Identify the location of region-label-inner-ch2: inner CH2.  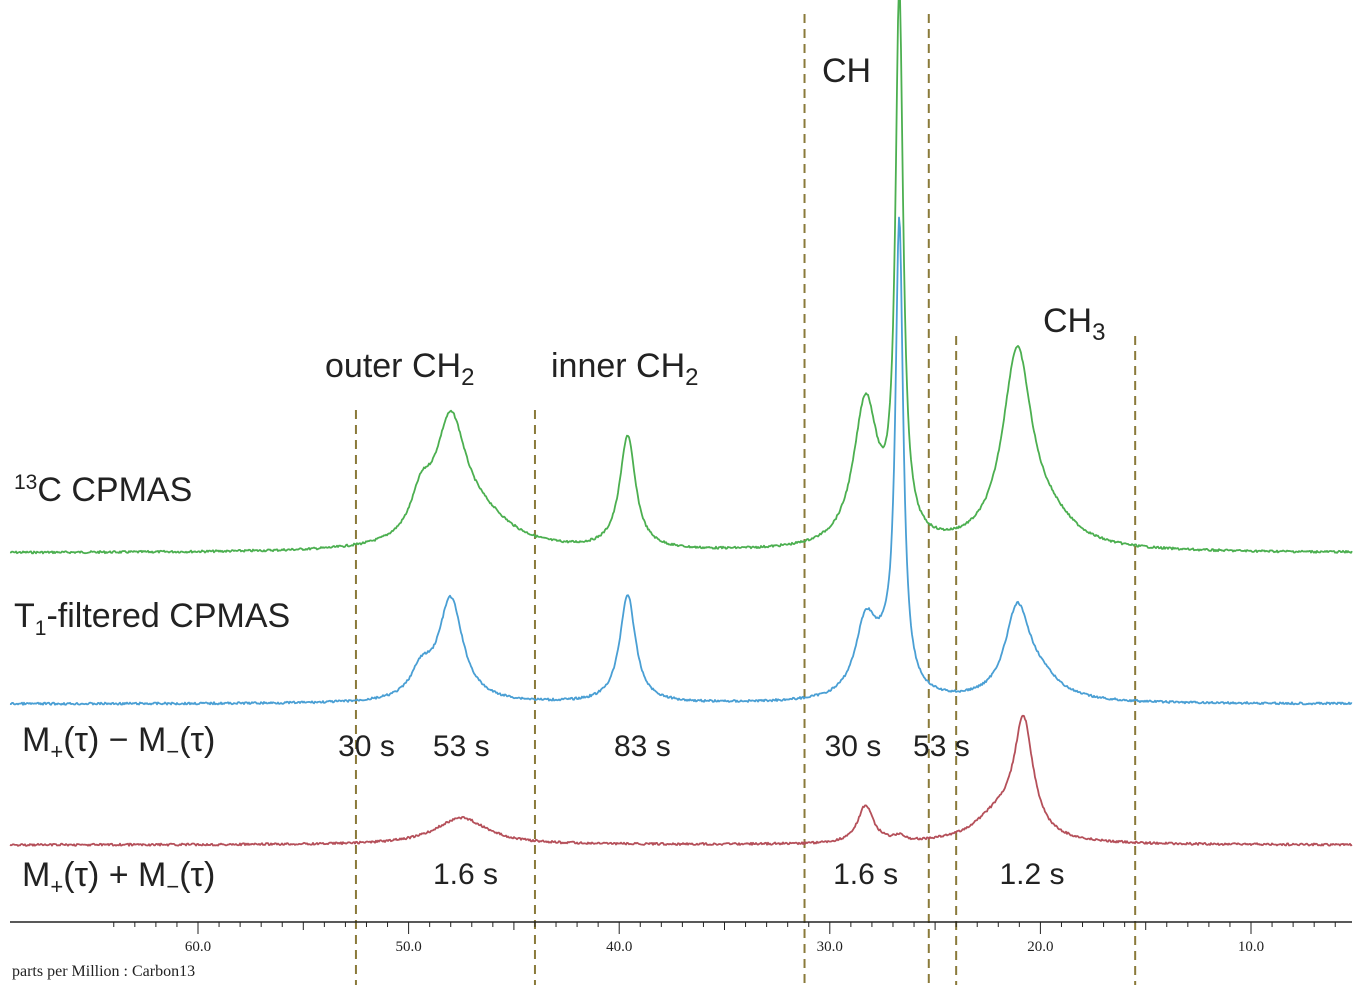
(625, 369).